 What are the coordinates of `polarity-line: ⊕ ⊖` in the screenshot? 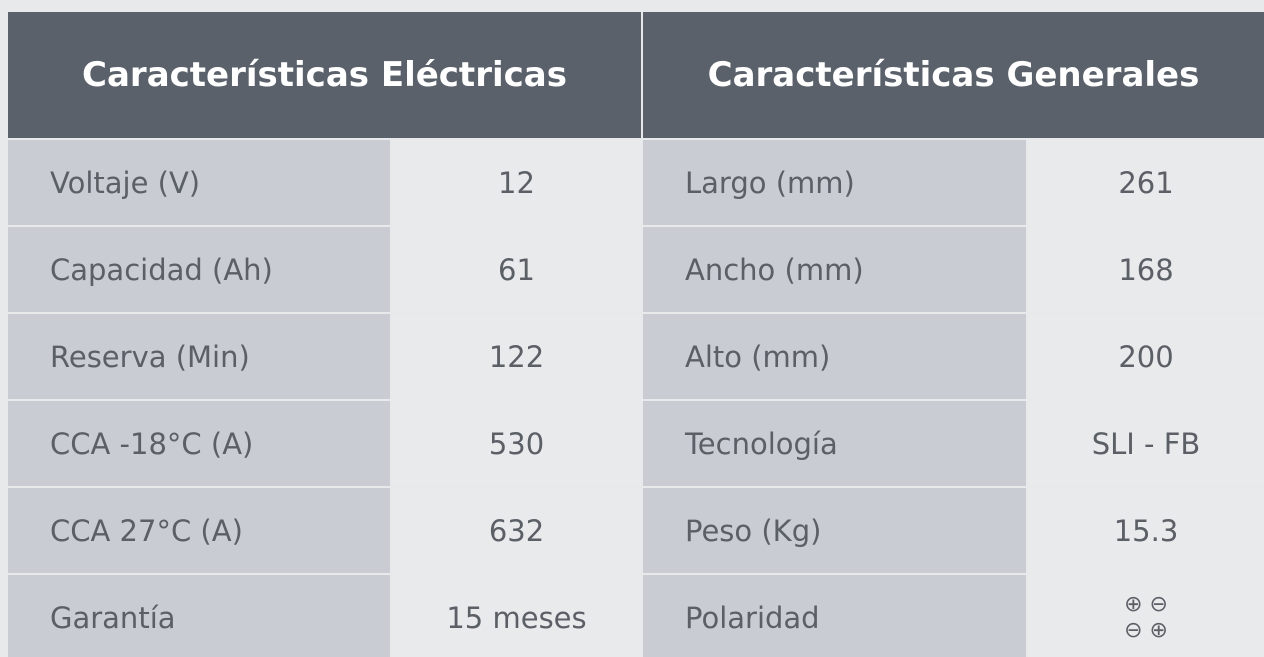 It's located at (1146, 604).